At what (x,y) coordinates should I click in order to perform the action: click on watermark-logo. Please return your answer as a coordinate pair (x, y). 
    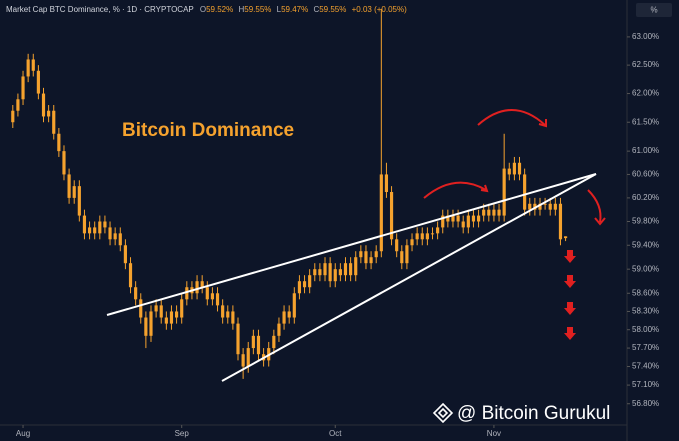
    Looking at the image, I should click on (443, 413).